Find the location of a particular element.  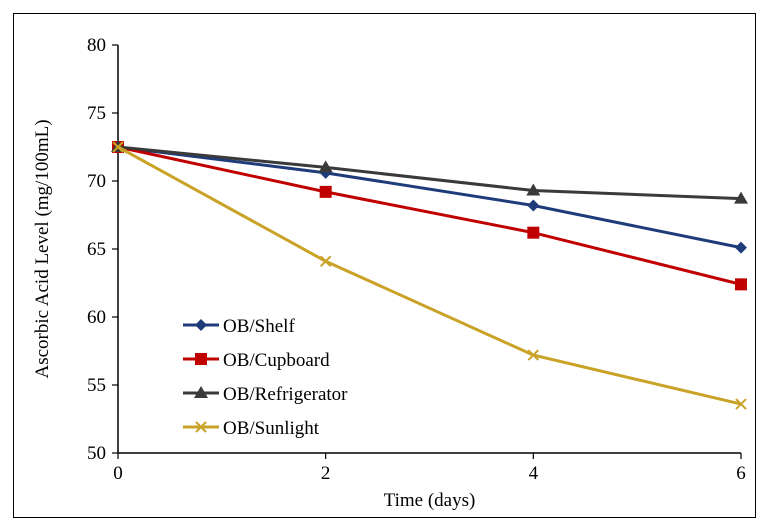

y-tick-label: 55 is located at coordinates (96, 385).